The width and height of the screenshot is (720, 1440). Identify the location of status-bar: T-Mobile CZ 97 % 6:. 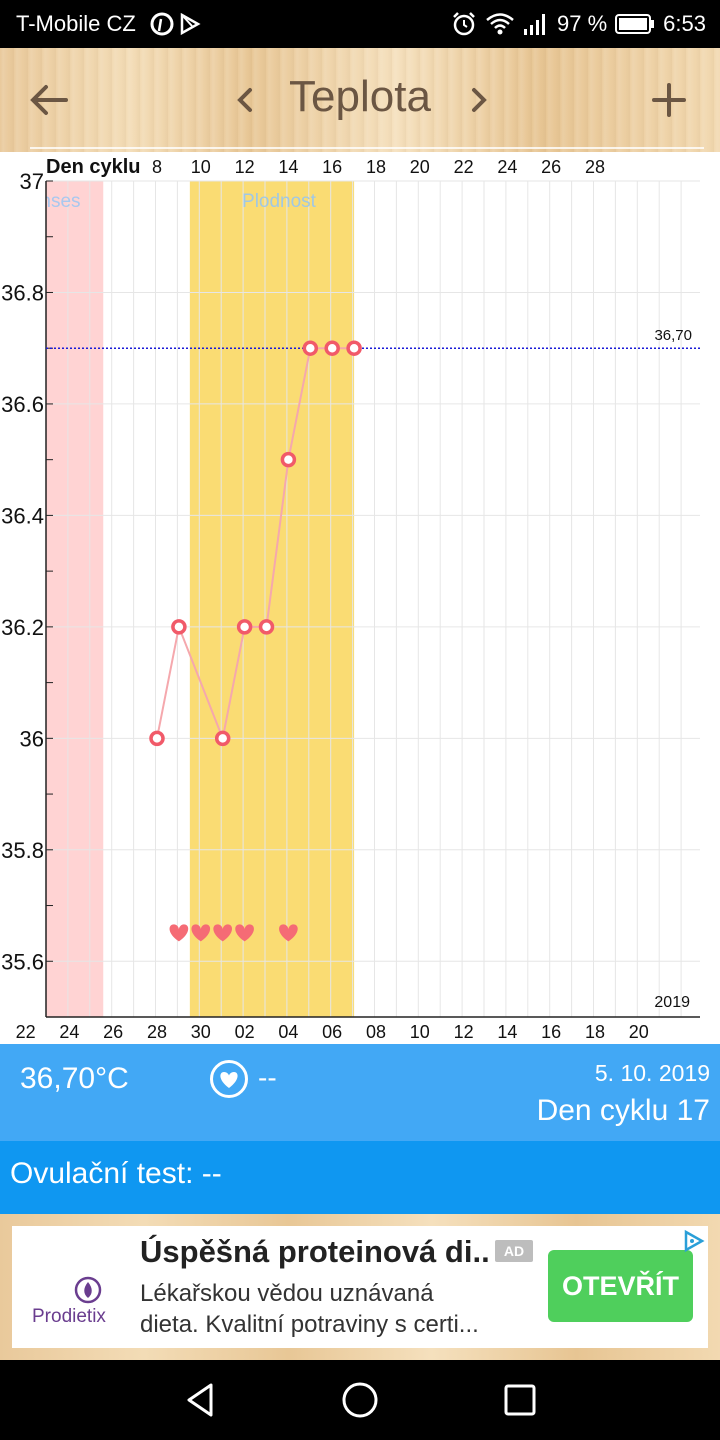
(360, 24).